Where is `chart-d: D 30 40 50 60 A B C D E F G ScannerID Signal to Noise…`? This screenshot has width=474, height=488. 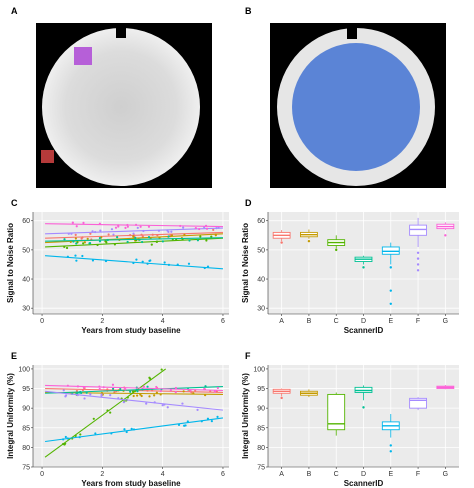
chart-d: D 30 40 50 60 A B C D E F G ScannerID Signal to Noise… is located at coordinates (350, 266).